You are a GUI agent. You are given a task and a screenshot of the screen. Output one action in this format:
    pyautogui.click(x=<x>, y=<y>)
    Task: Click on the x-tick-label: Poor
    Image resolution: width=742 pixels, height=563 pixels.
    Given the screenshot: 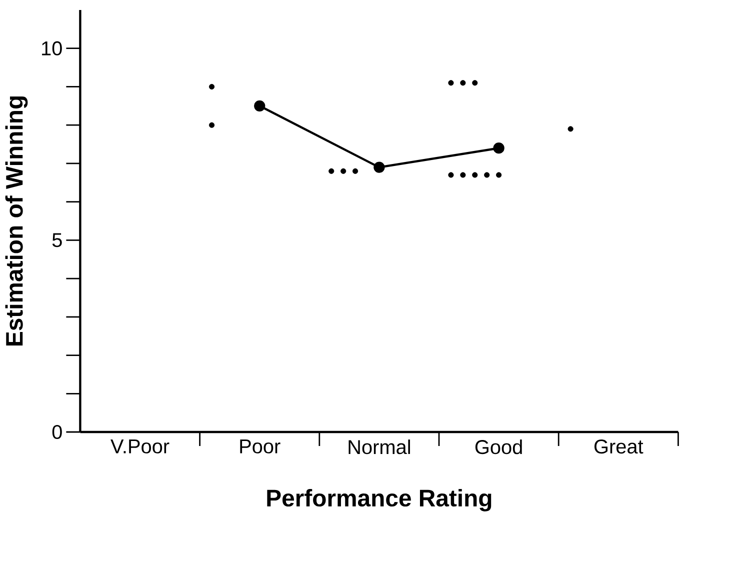 What is the action you would take?
    pyautogui.click(x=260, y=447)
    